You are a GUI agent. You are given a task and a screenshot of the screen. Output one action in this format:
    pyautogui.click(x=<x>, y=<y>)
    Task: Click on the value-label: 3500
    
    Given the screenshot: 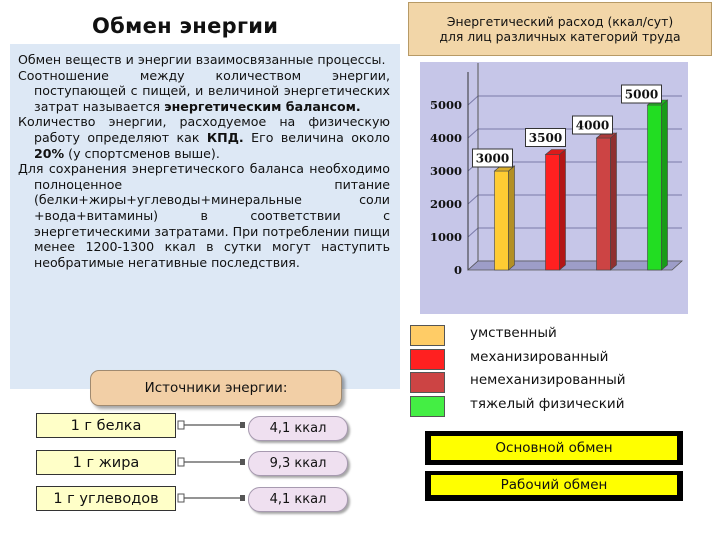 What is the action you would take?
    pyautogui.click(x=545, y=137)
    